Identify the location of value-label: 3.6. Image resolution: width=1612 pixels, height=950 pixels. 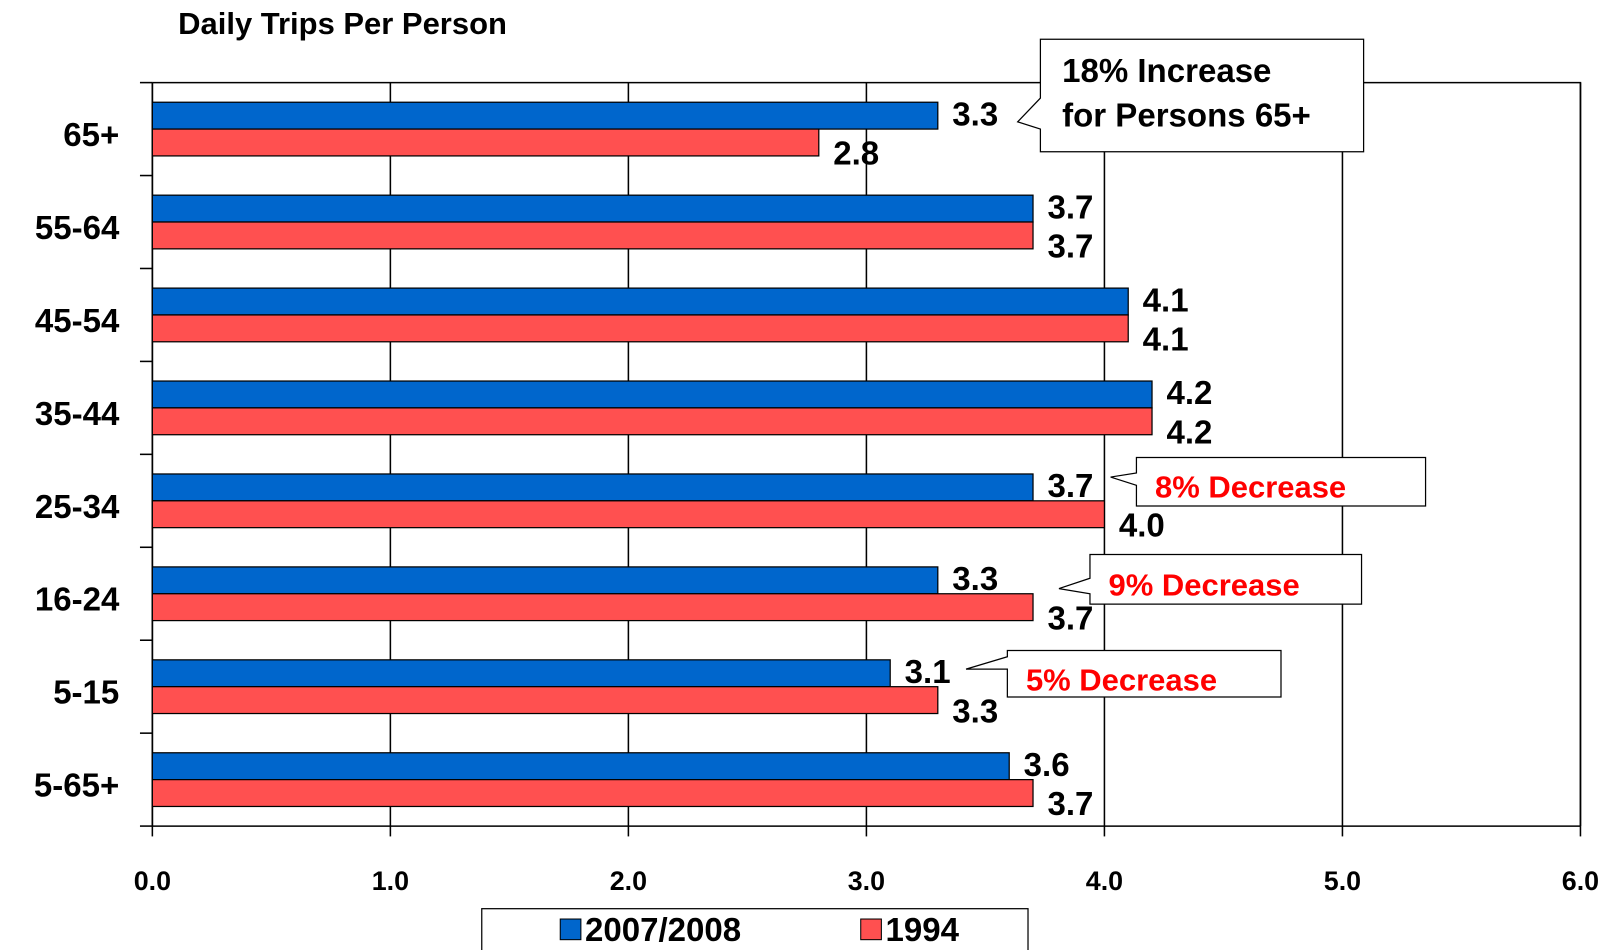
(1047, 765).